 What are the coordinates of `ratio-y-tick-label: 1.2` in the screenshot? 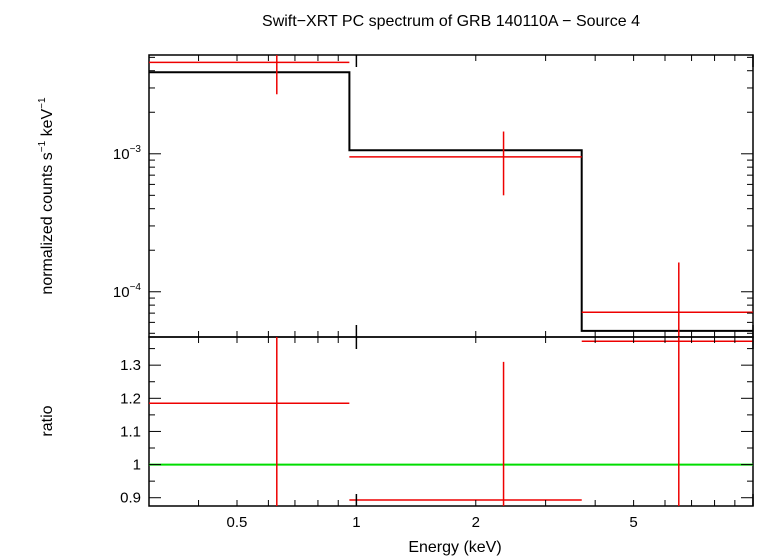 It's located at (130, 398).